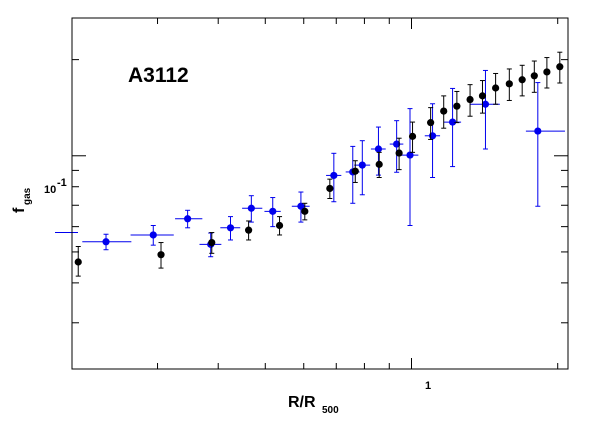  I want to click on x-tick-label: 1, so click(428, 386).